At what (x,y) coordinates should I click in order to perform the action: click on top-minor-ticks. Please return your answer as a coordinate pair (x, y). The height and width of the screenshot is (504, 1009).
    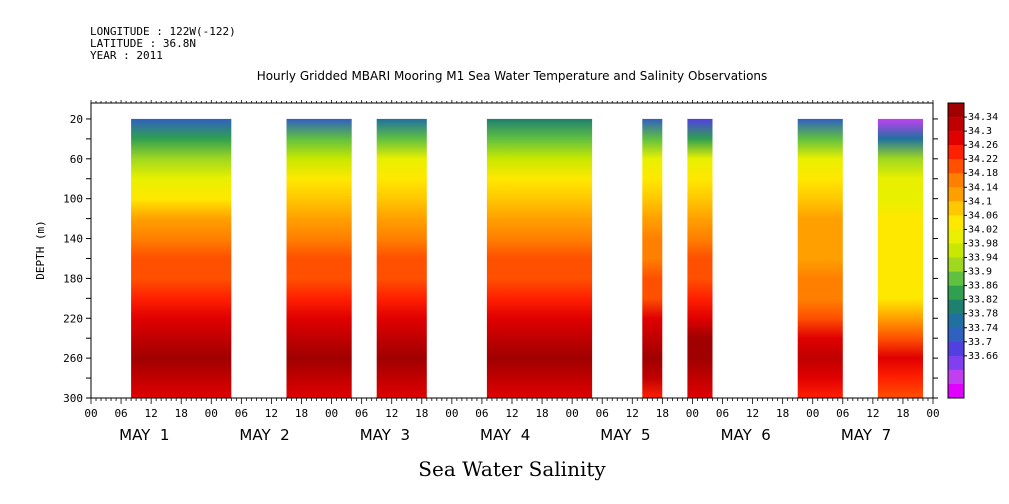
    Looking at the image, I should click on (512, 101).